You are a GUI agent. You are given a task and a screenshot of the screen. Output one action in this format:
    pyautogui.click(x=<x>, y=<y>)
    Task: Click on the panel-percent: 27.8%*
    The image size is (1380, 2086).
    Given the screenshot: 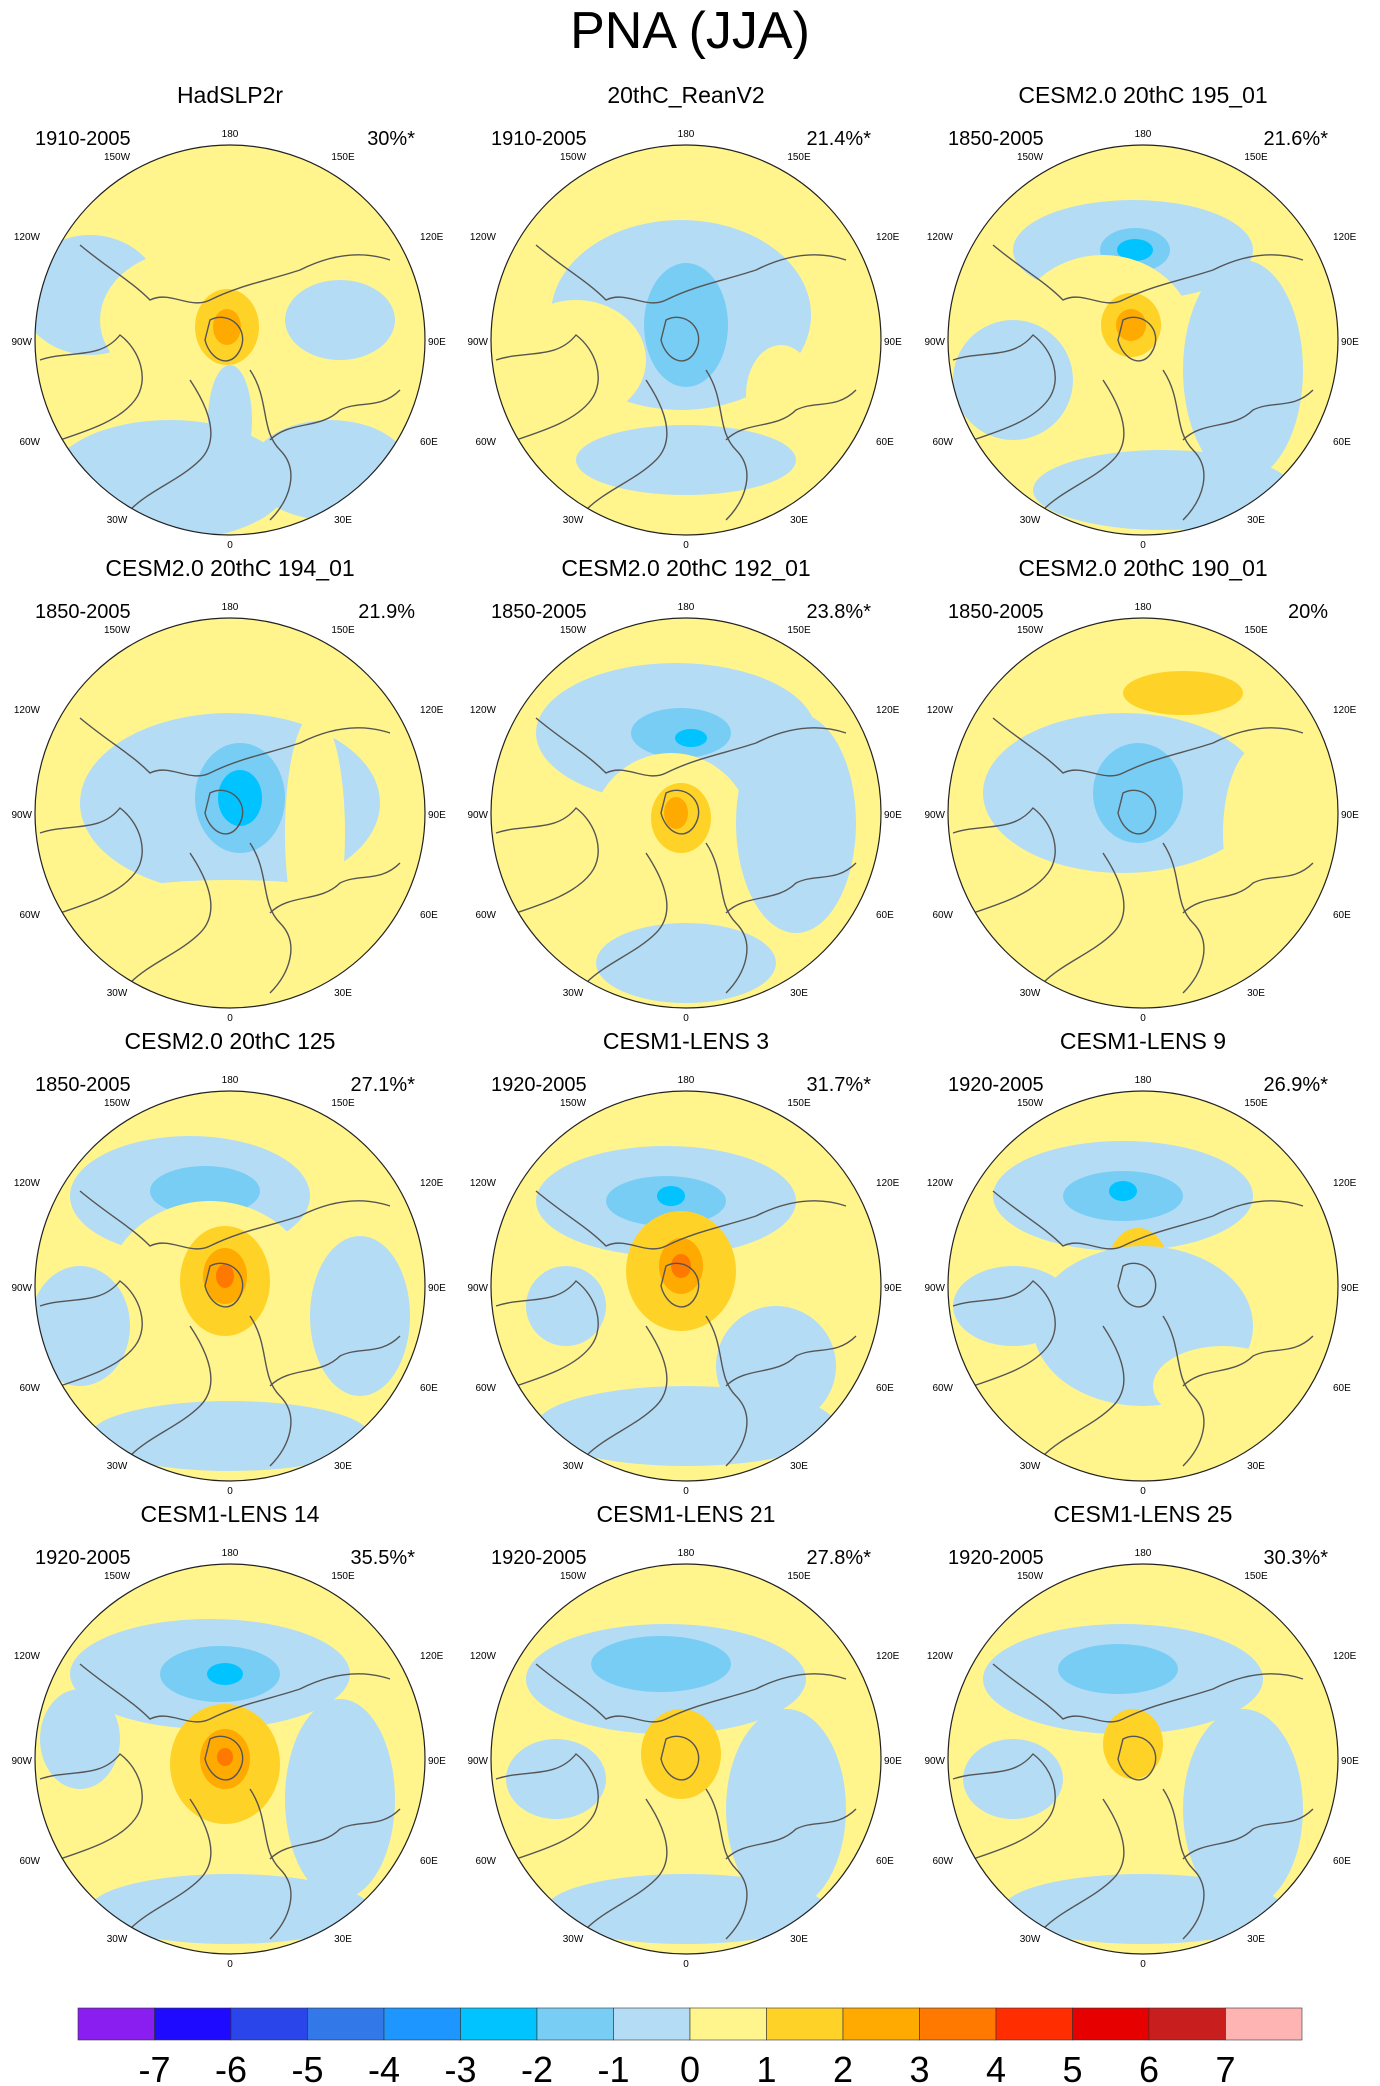 What is the action you would take?
    pyautogui.click(x=839, y=1558)
    